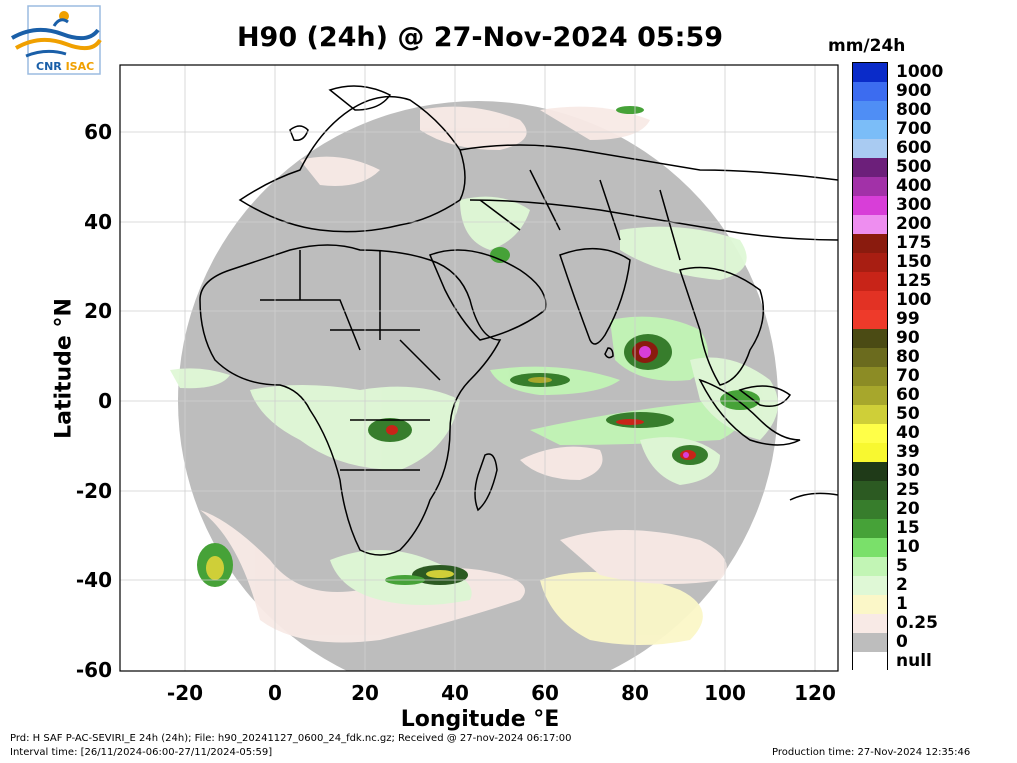  What do you see at coordinates (914, 186) in the screenshot?
I see `legend-label: 400` at bounding box center [914, 186].